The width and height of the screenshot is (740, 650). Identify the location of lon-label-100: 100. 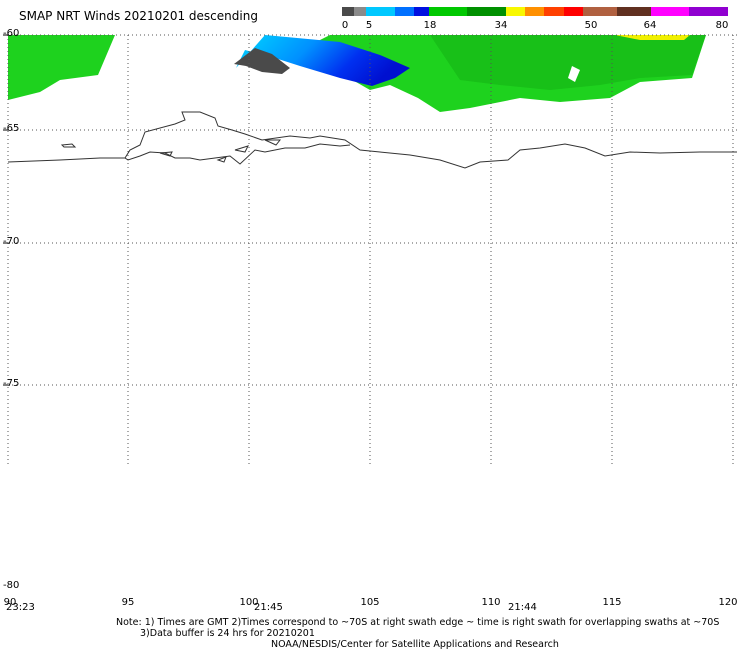
(249, 602).